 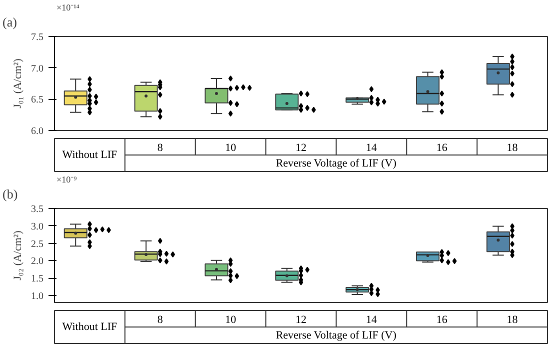 I want to click on text: ×10⁻⁹, so click(x=66, y=179).